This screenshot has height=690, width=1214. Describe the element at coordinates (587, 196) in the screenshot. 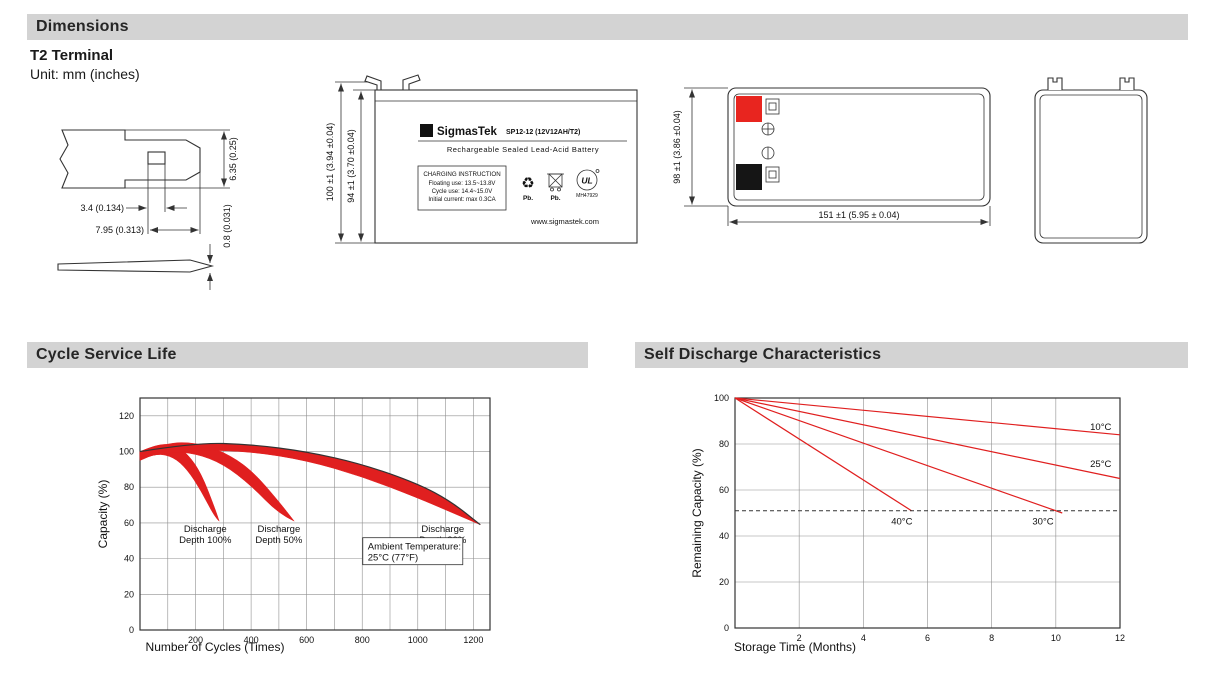

I see `ul-file-number: MH47929` at that location.